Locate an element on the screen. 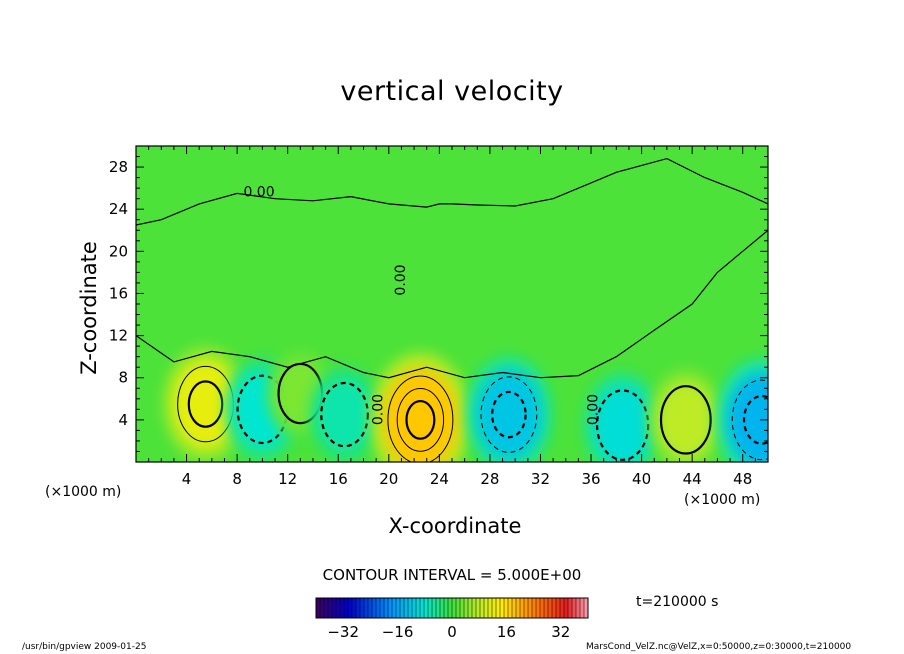  x-tick-label-12: 12 is located at coordinates (287, 479).